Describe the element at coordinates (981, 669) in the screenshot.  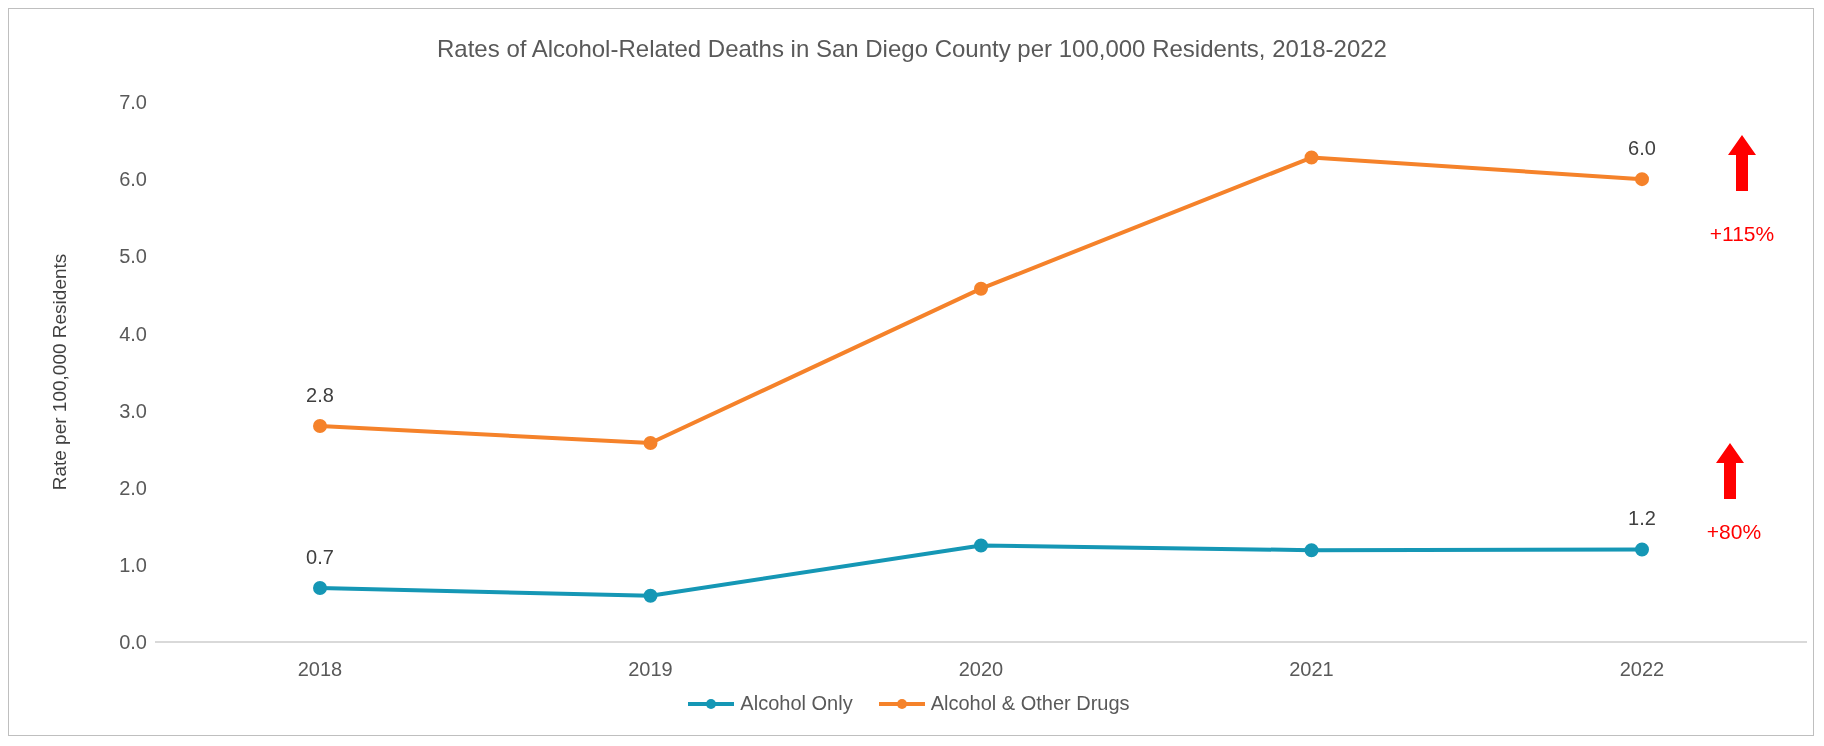
I see `x-tick-label: 2020` at that location.